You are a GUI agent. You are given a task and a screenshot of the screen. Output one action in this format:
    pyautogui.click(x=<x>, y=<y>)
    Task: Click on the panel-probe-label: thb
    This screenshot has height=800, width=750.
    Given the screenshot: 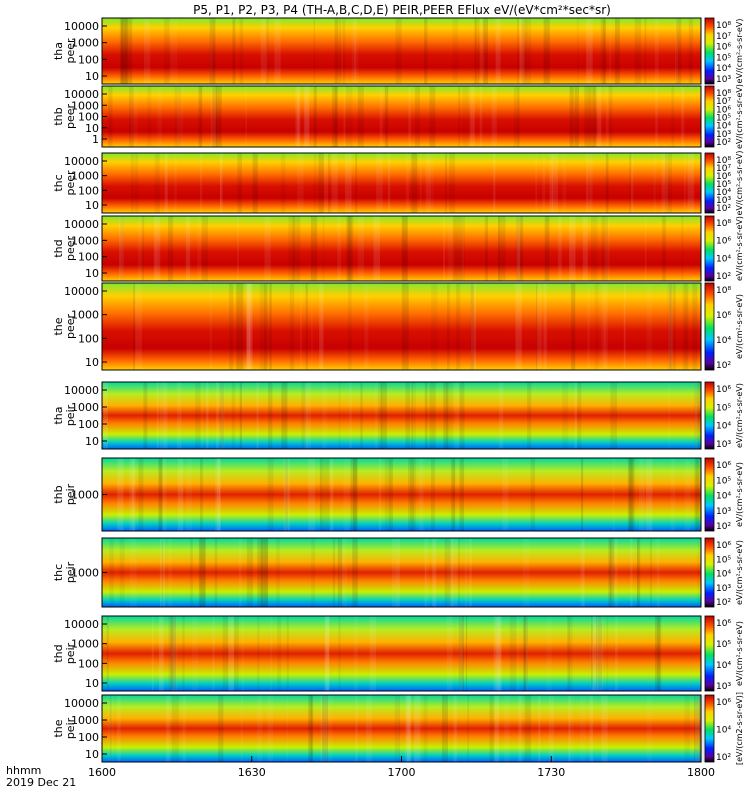 What is the action you would take?
    pyautogui.click(x=58, y=116)
    